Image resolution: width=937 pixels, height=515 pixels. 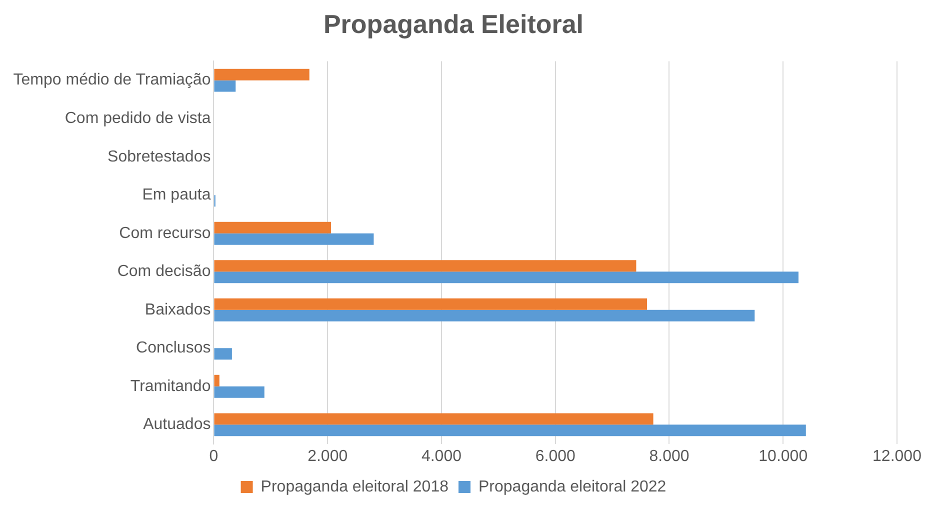 What do you see at coordinates (173, 348) in the screenshot?
I see `y-tick-label: Conclusos` at bounding box center [173, 348].